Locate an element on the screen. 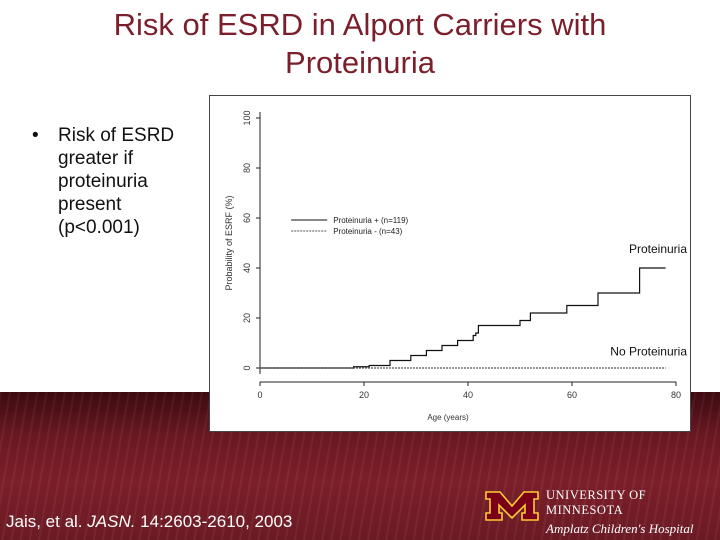 This screenshot has width=720, height=540. title-line-2: Proteinuria is located at coordinates (360, 62).